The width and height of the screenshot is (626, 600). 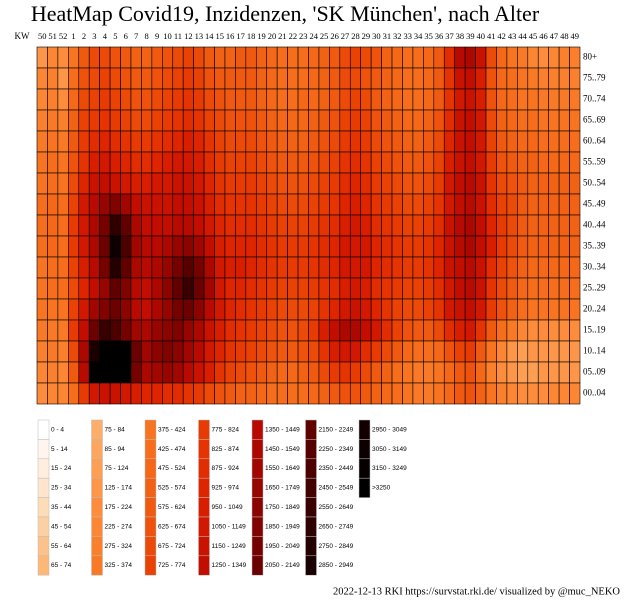 I want to click on legend-label: 1550 - 1649, so click(x=282, y=468).